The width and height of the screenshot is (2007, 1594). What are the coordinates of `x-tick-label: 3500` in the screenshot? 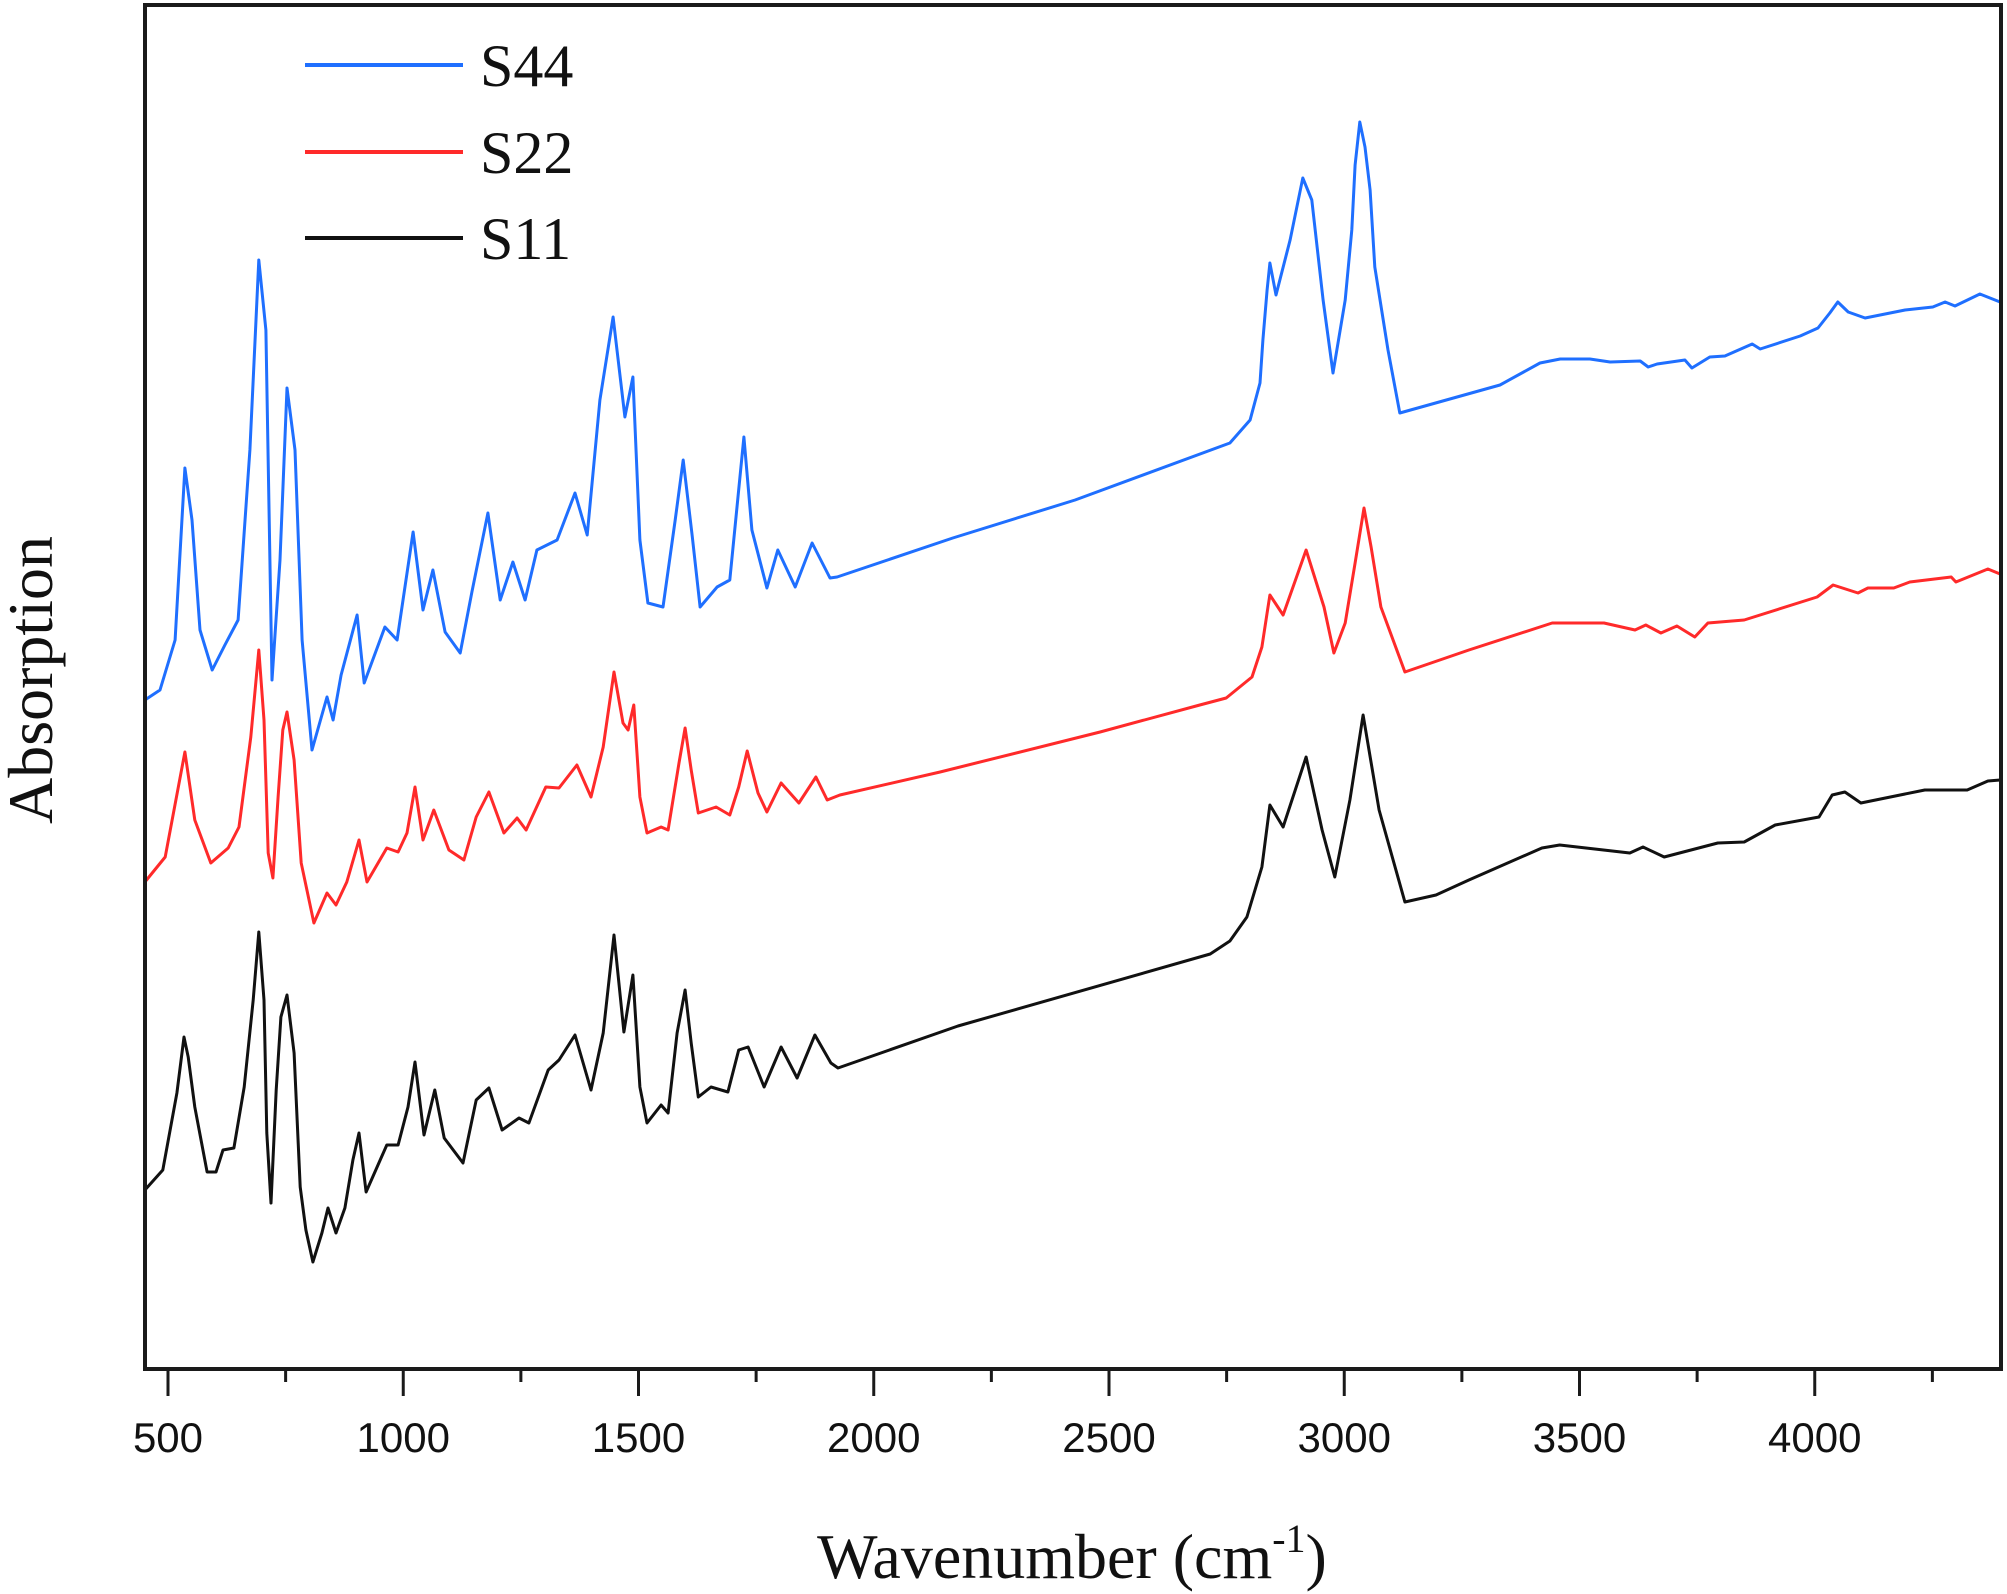 It's located at (1579, 1437).